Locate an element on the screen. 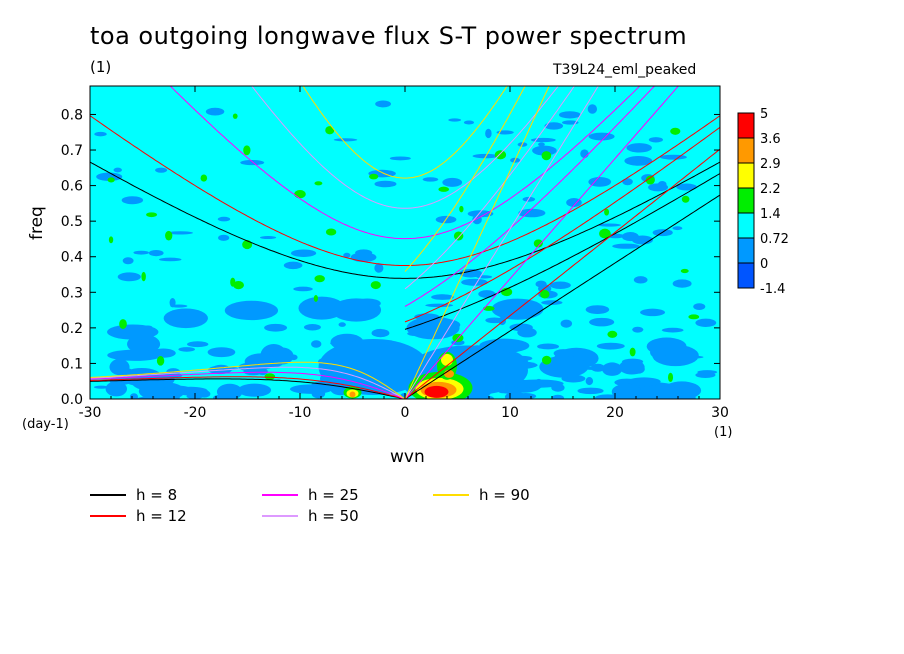 This screenshot has height=654, width=904. contour-westward-peak is located at coordinates (352, 394).